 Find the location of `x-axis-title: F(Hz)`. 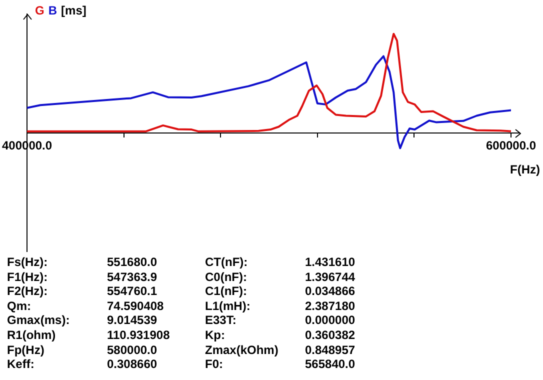

x-axis-title: F(Hz) is located at coordinates (525, 169).